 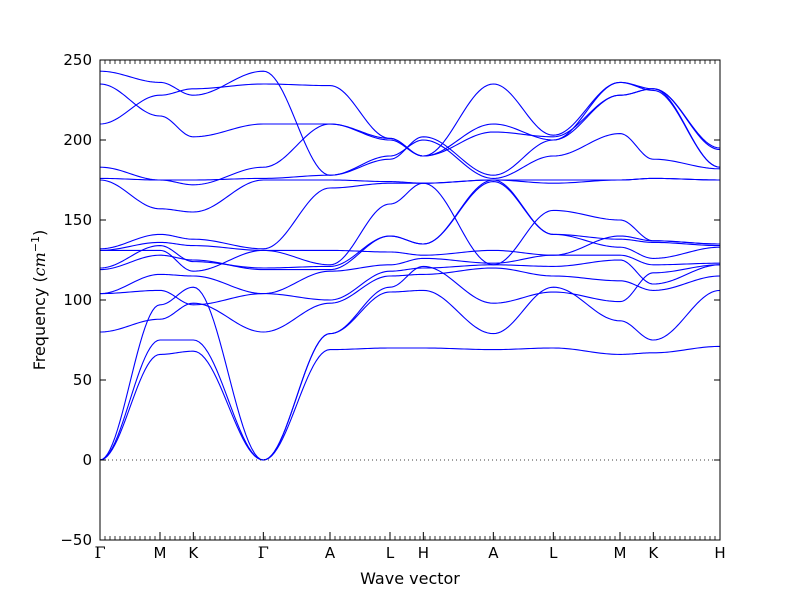 I want to click on y-tick-label: −50, so click(x=76, y=540).